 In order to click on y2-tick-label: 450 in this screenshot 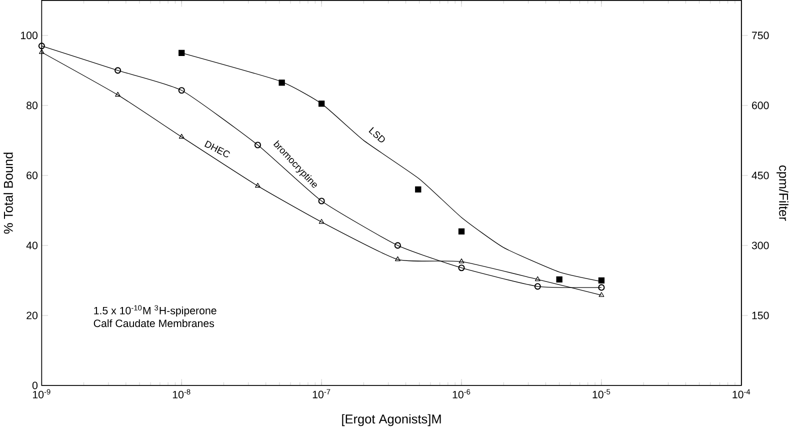, I will do `click(760, 176)`.